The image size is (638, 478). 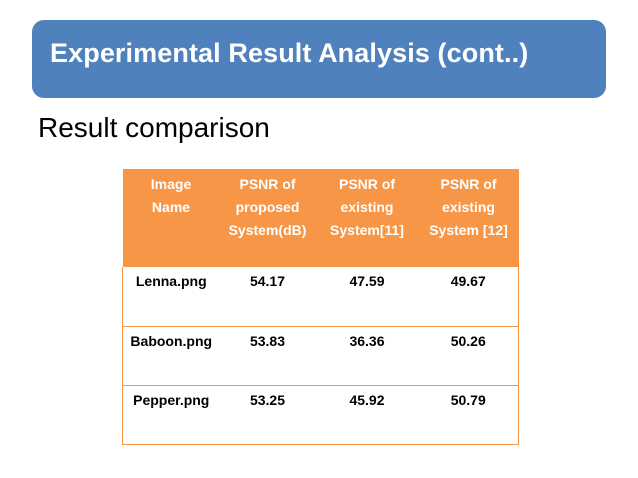 What do you see at coordinates (171, 297) in the screenshot?
I see `cell-image-name: Lenna.png` at bounding box center [171, 297].